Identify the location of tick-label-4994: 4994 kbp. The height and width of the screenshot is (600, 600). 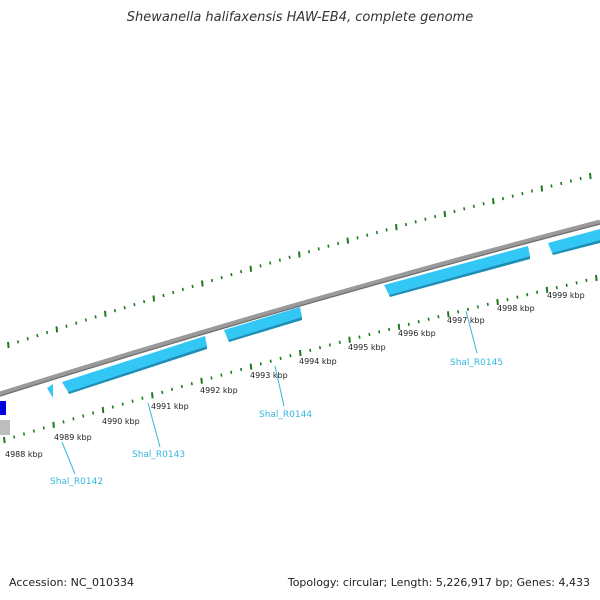
(318, 361).